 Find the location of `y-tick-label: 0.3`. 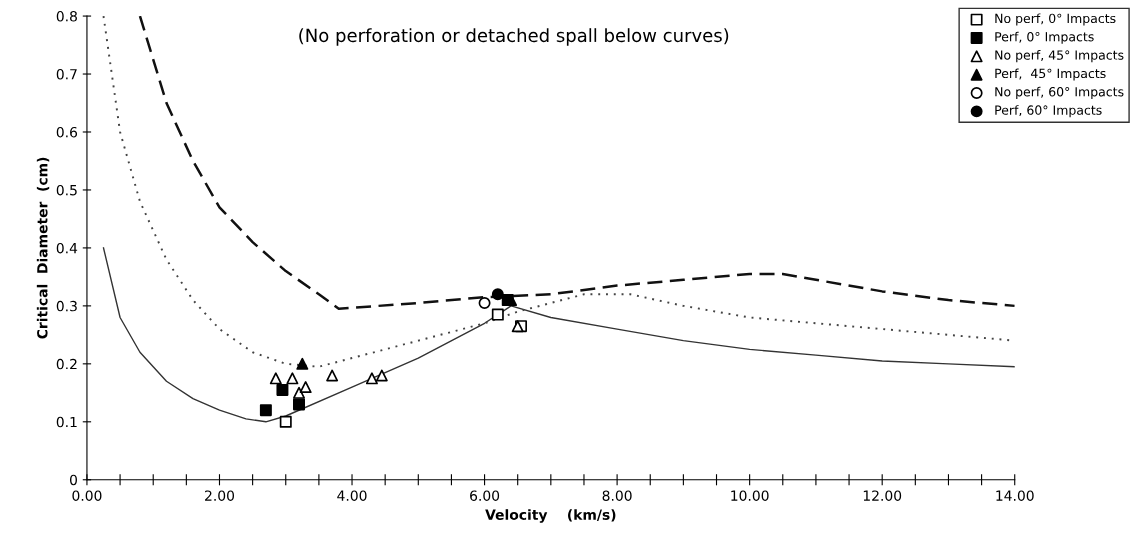

y-tick-label: 0.3 is located at coordinates (66, 306).